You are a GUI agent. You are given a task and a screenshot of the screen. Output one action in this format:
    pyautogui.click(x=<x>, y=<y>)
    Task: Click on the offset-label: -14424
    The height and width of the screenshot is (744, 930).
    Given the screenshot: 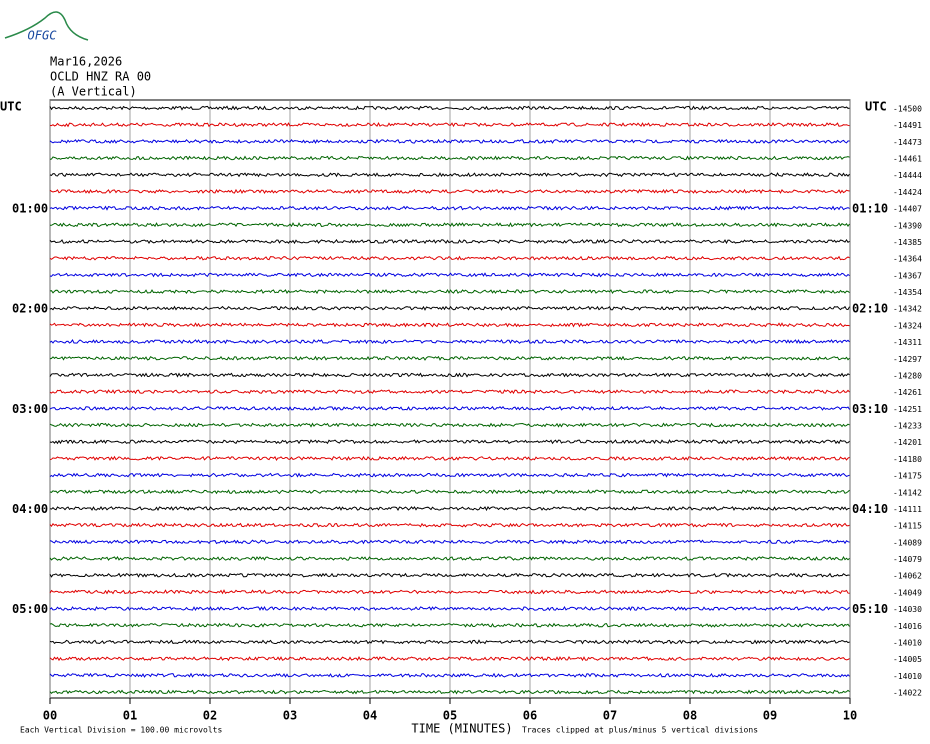 What is the action you would take?
    pyautogui.click(x=907, y=192)
    